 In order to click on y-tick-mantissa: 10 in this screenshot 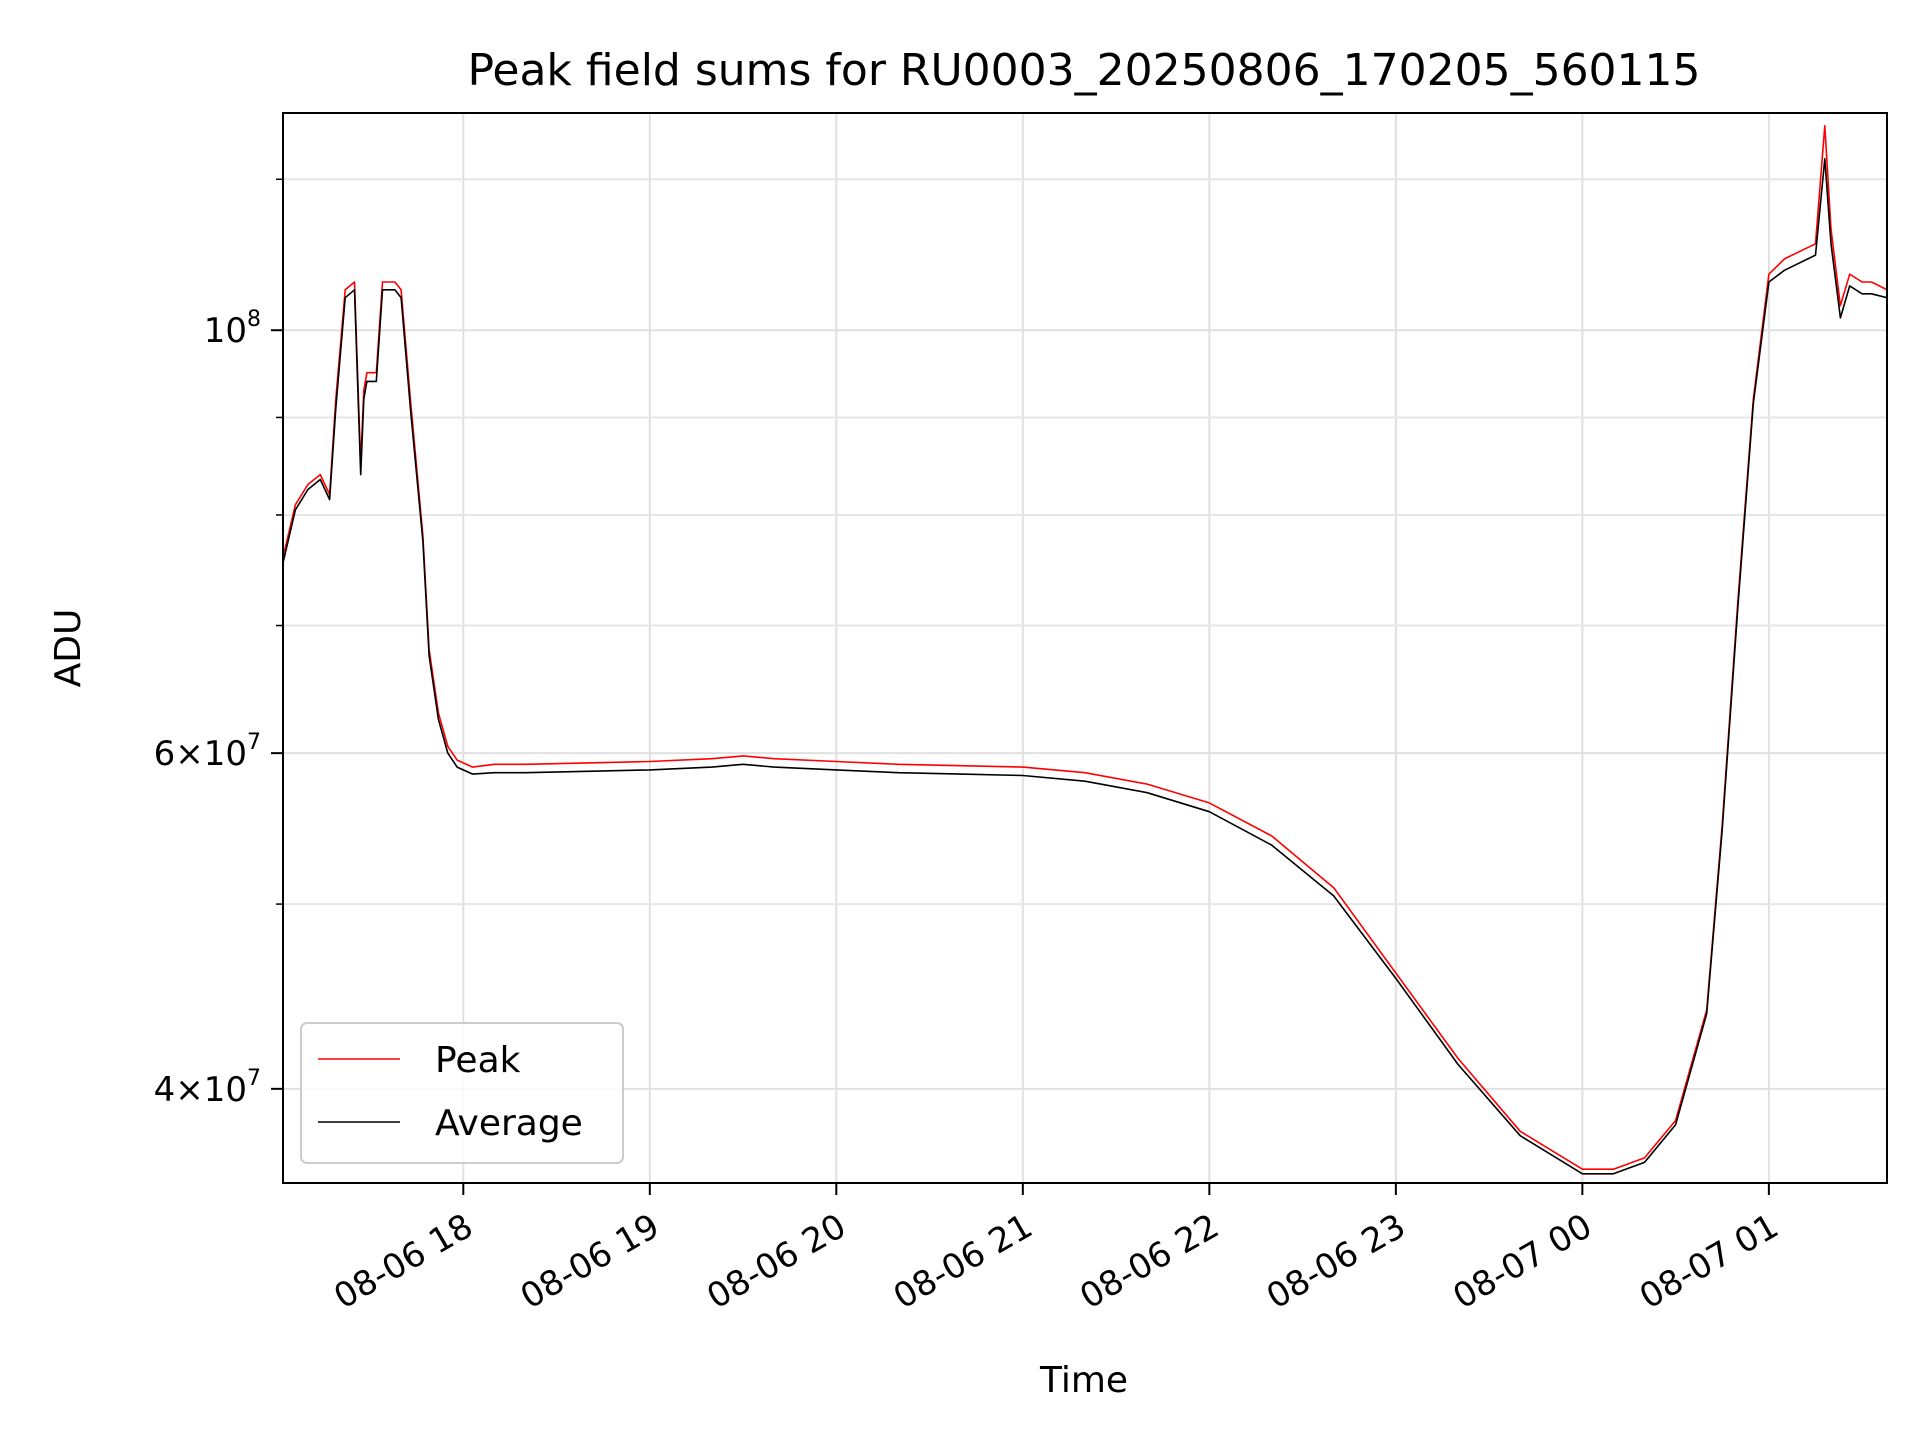, I will do `click(225, 331)`.